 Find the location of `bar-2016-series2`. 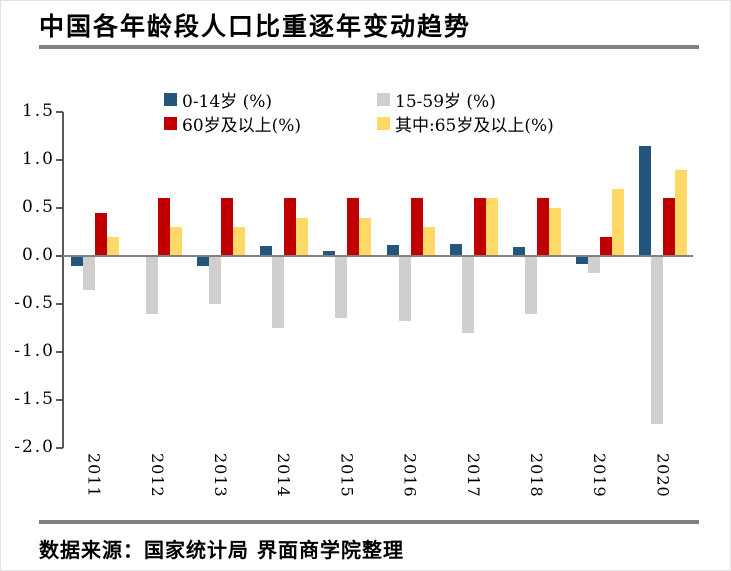

bar-2016-series2 is located at coordinates (416, 227).